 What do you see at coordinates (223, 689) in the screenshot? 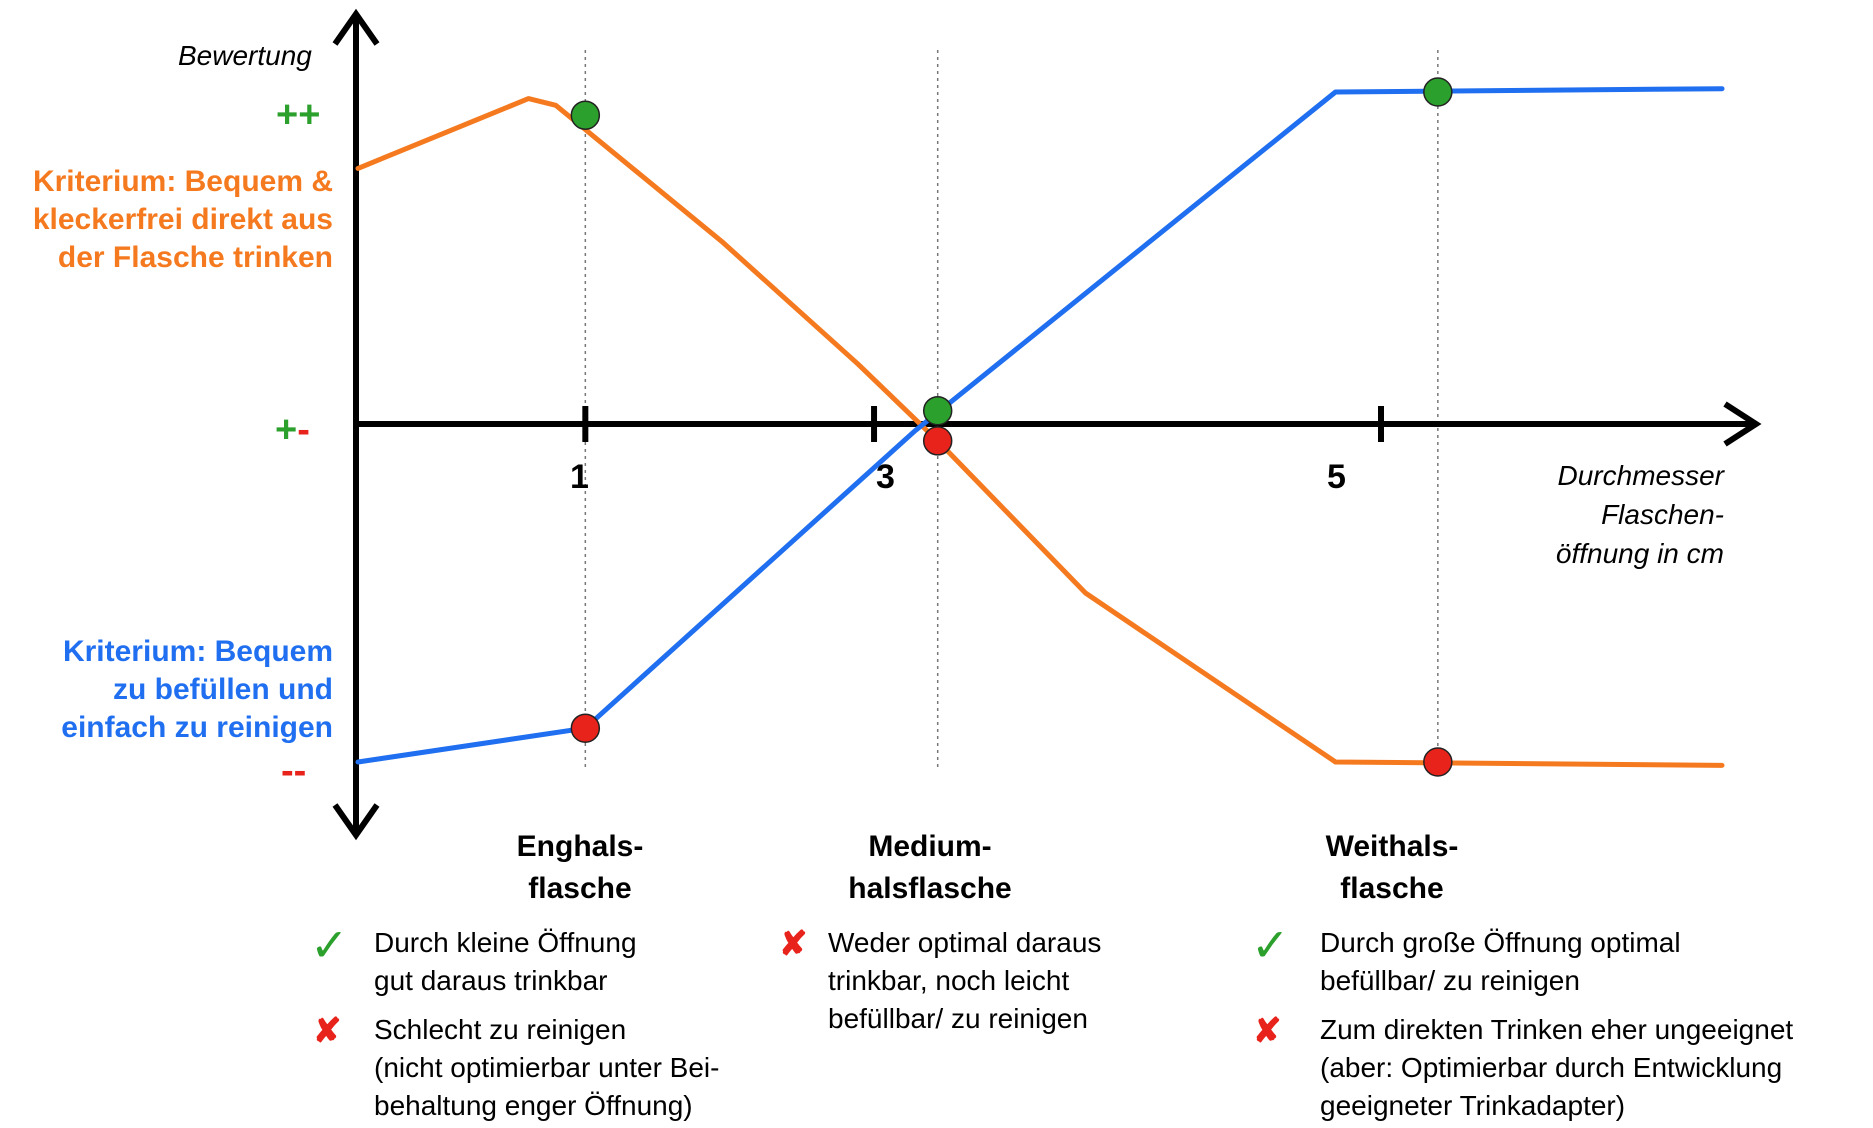
I see `series-label-line: zu befüllen und` at bounding box center [223, 689].